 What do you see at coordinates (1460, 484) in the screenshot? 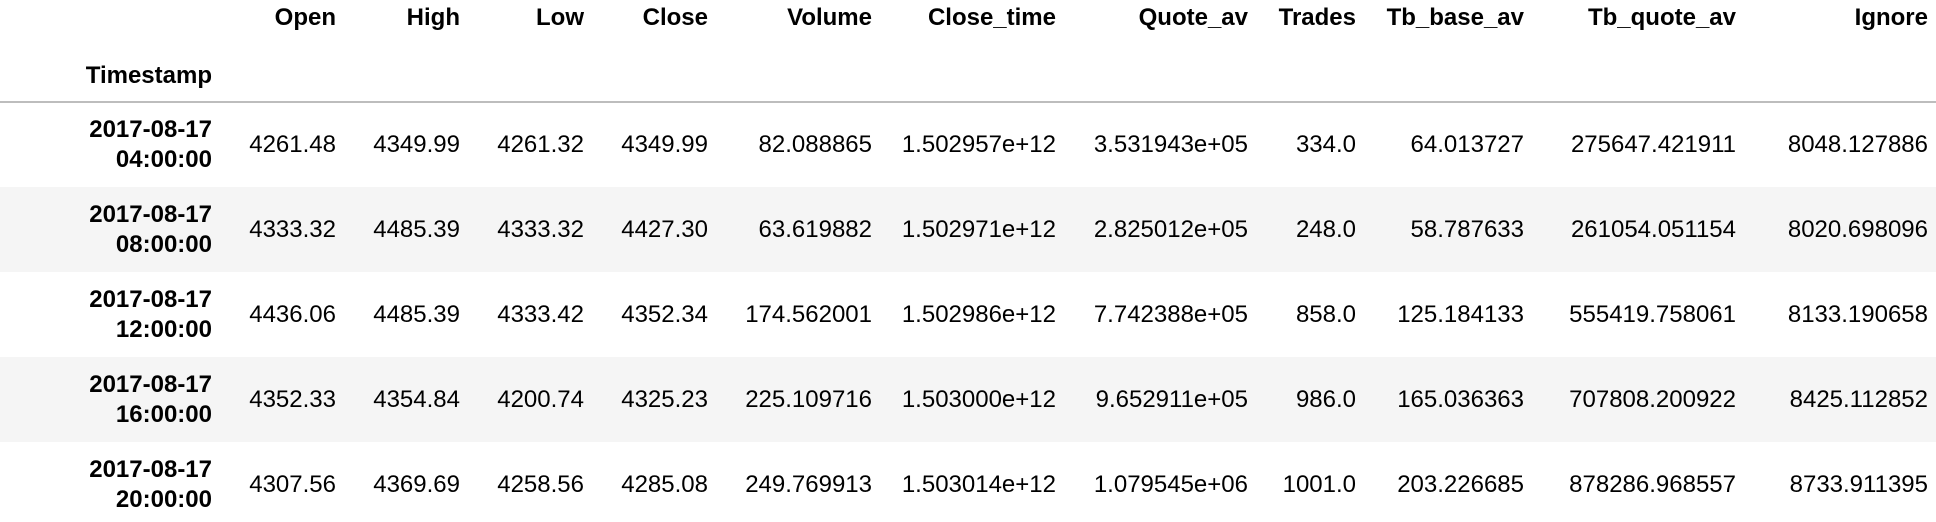
I see `cell-tb-base-av: 203.226685` at bounding box center [1460, 484].